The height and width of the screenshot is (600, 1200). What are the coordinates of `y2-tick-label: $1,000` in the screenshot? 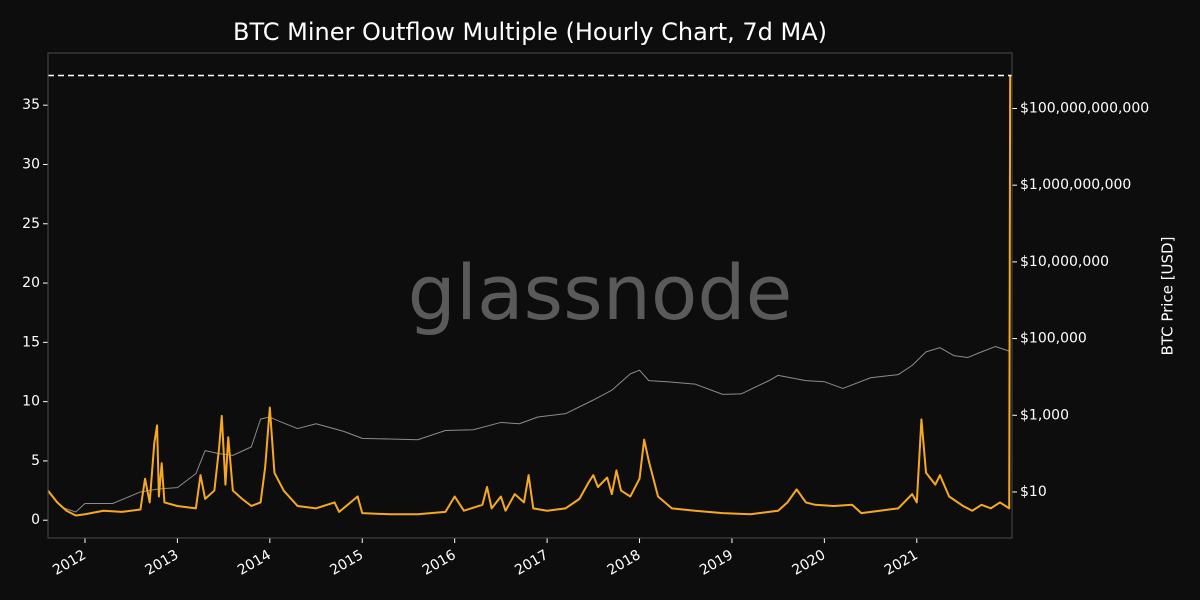 It's located at (1044, 415).